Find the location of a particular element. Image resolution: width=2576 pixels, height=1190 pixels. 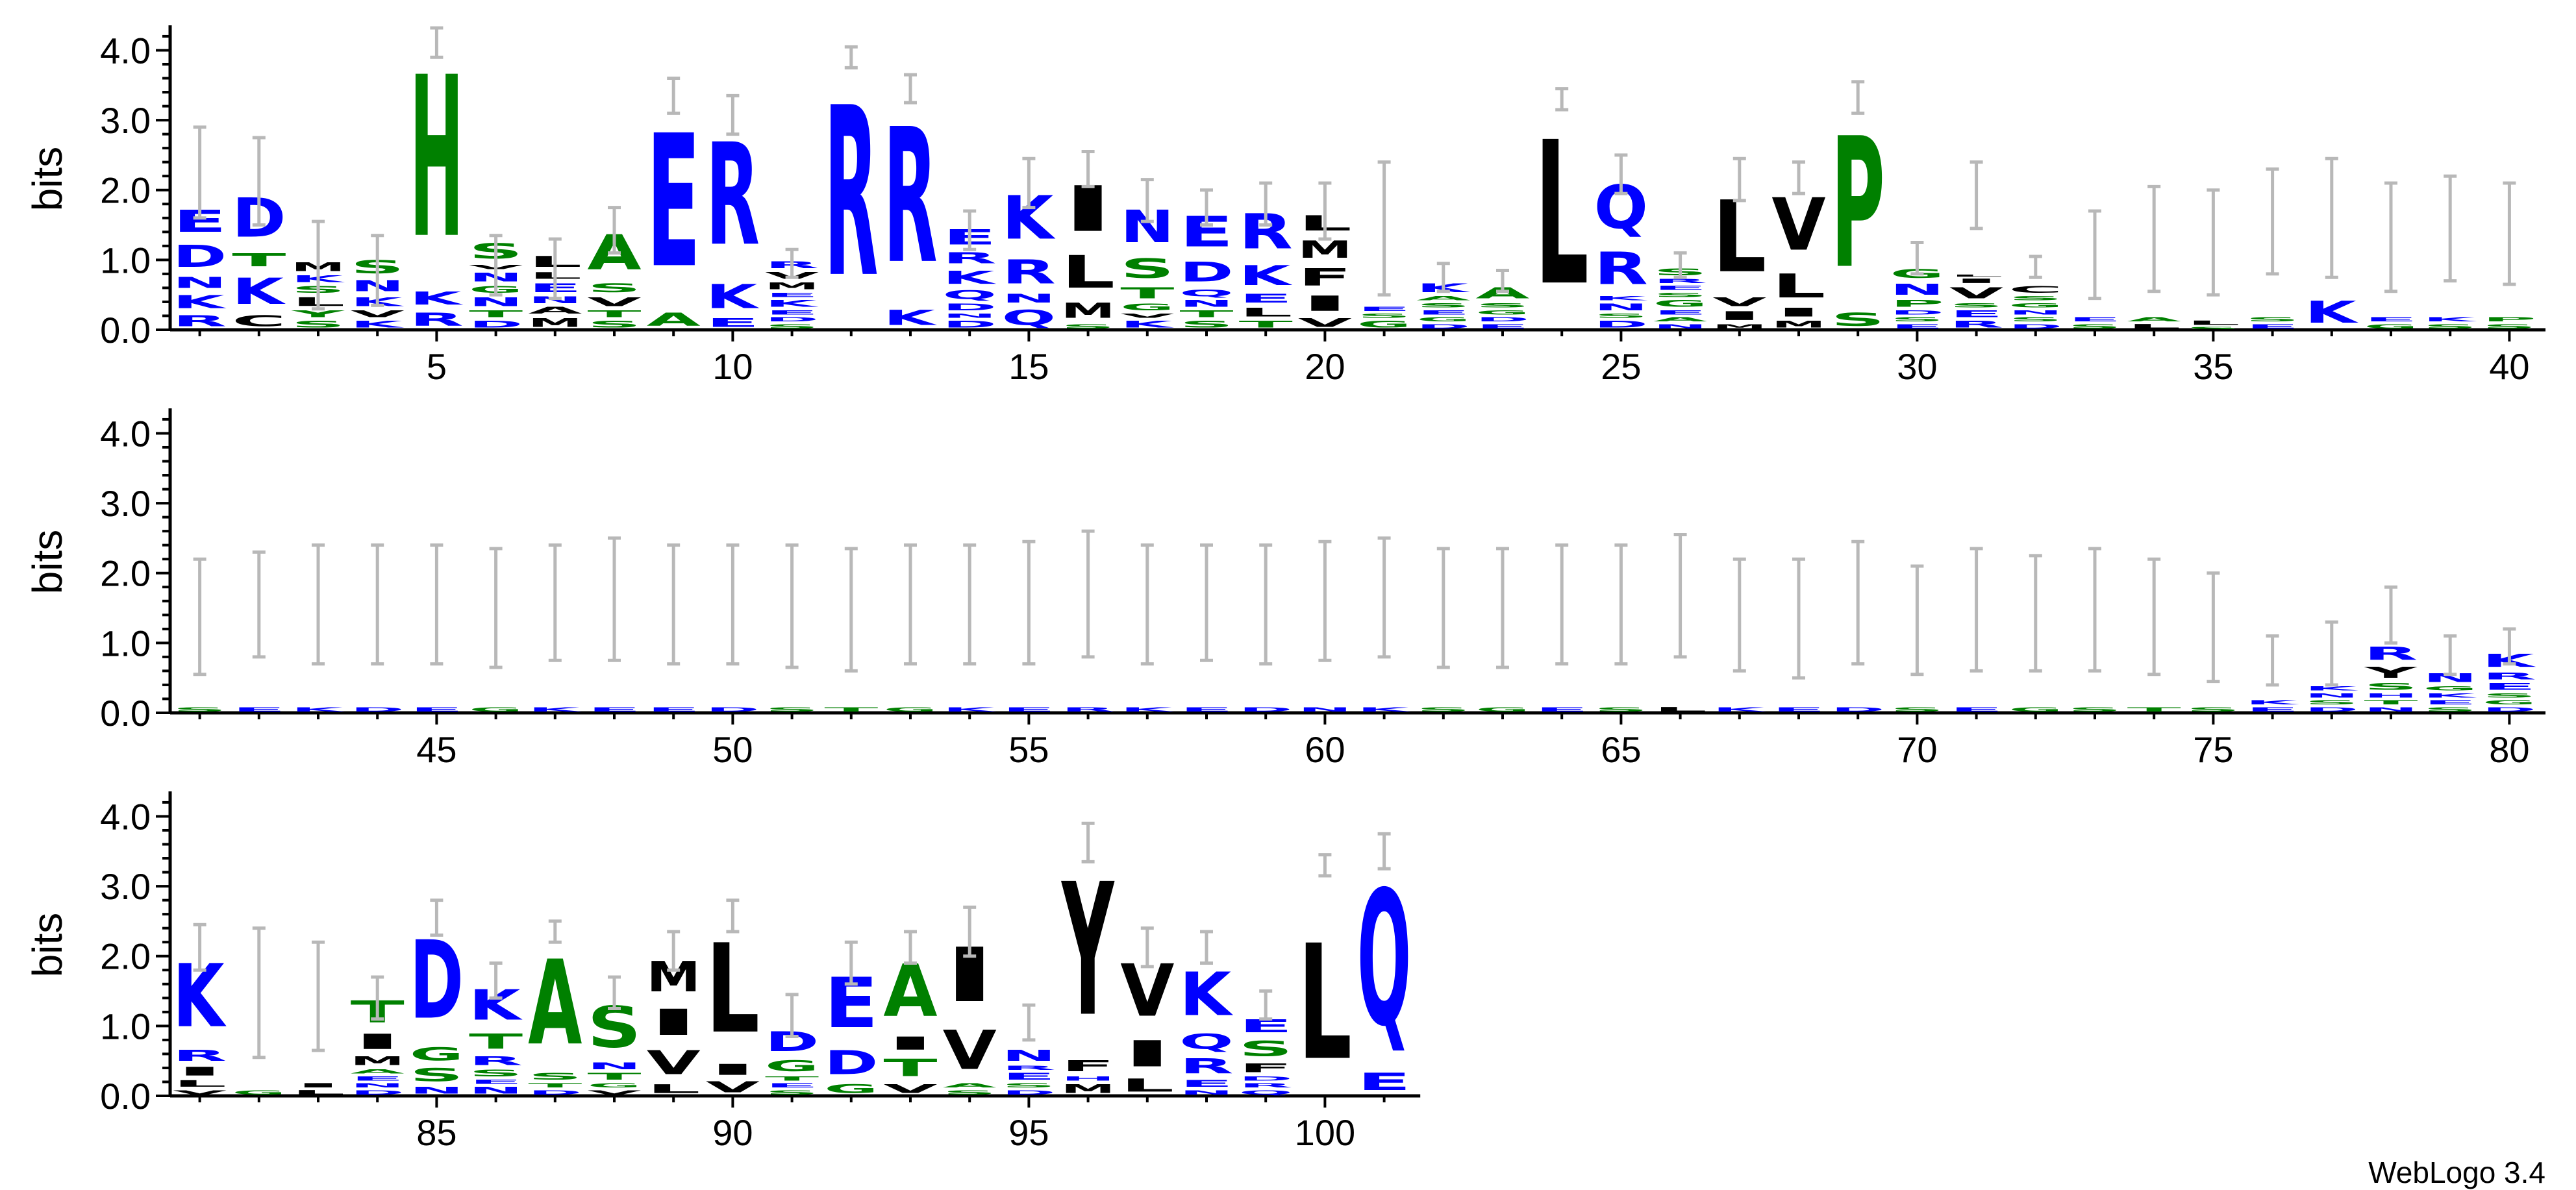

y-tick-label: 1.0 is located at coordinates (125, 260).